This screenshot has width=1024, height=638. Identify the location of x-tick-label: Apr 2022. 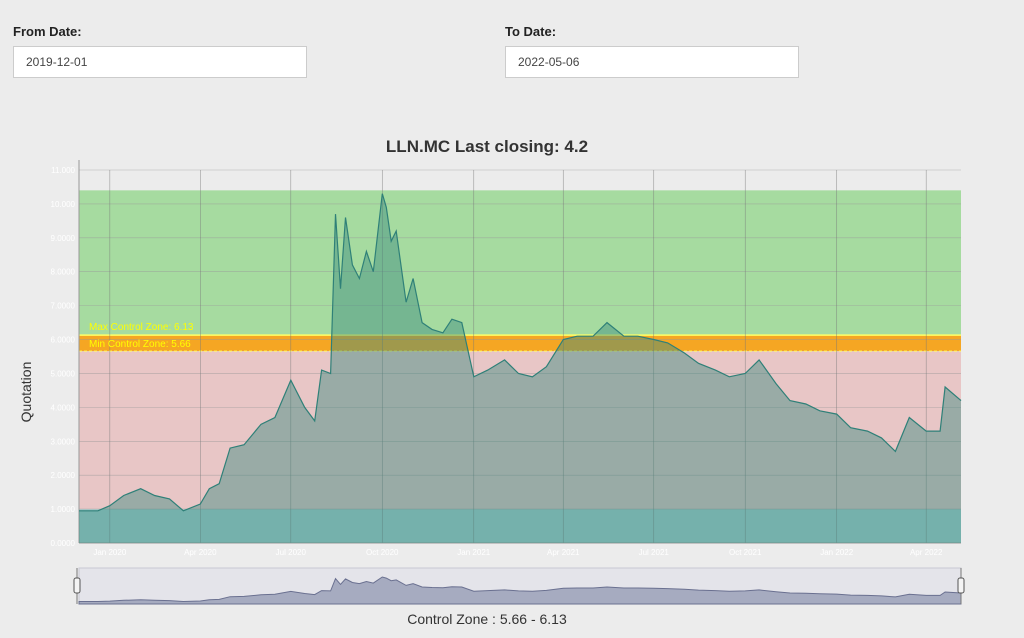
(926, 552).